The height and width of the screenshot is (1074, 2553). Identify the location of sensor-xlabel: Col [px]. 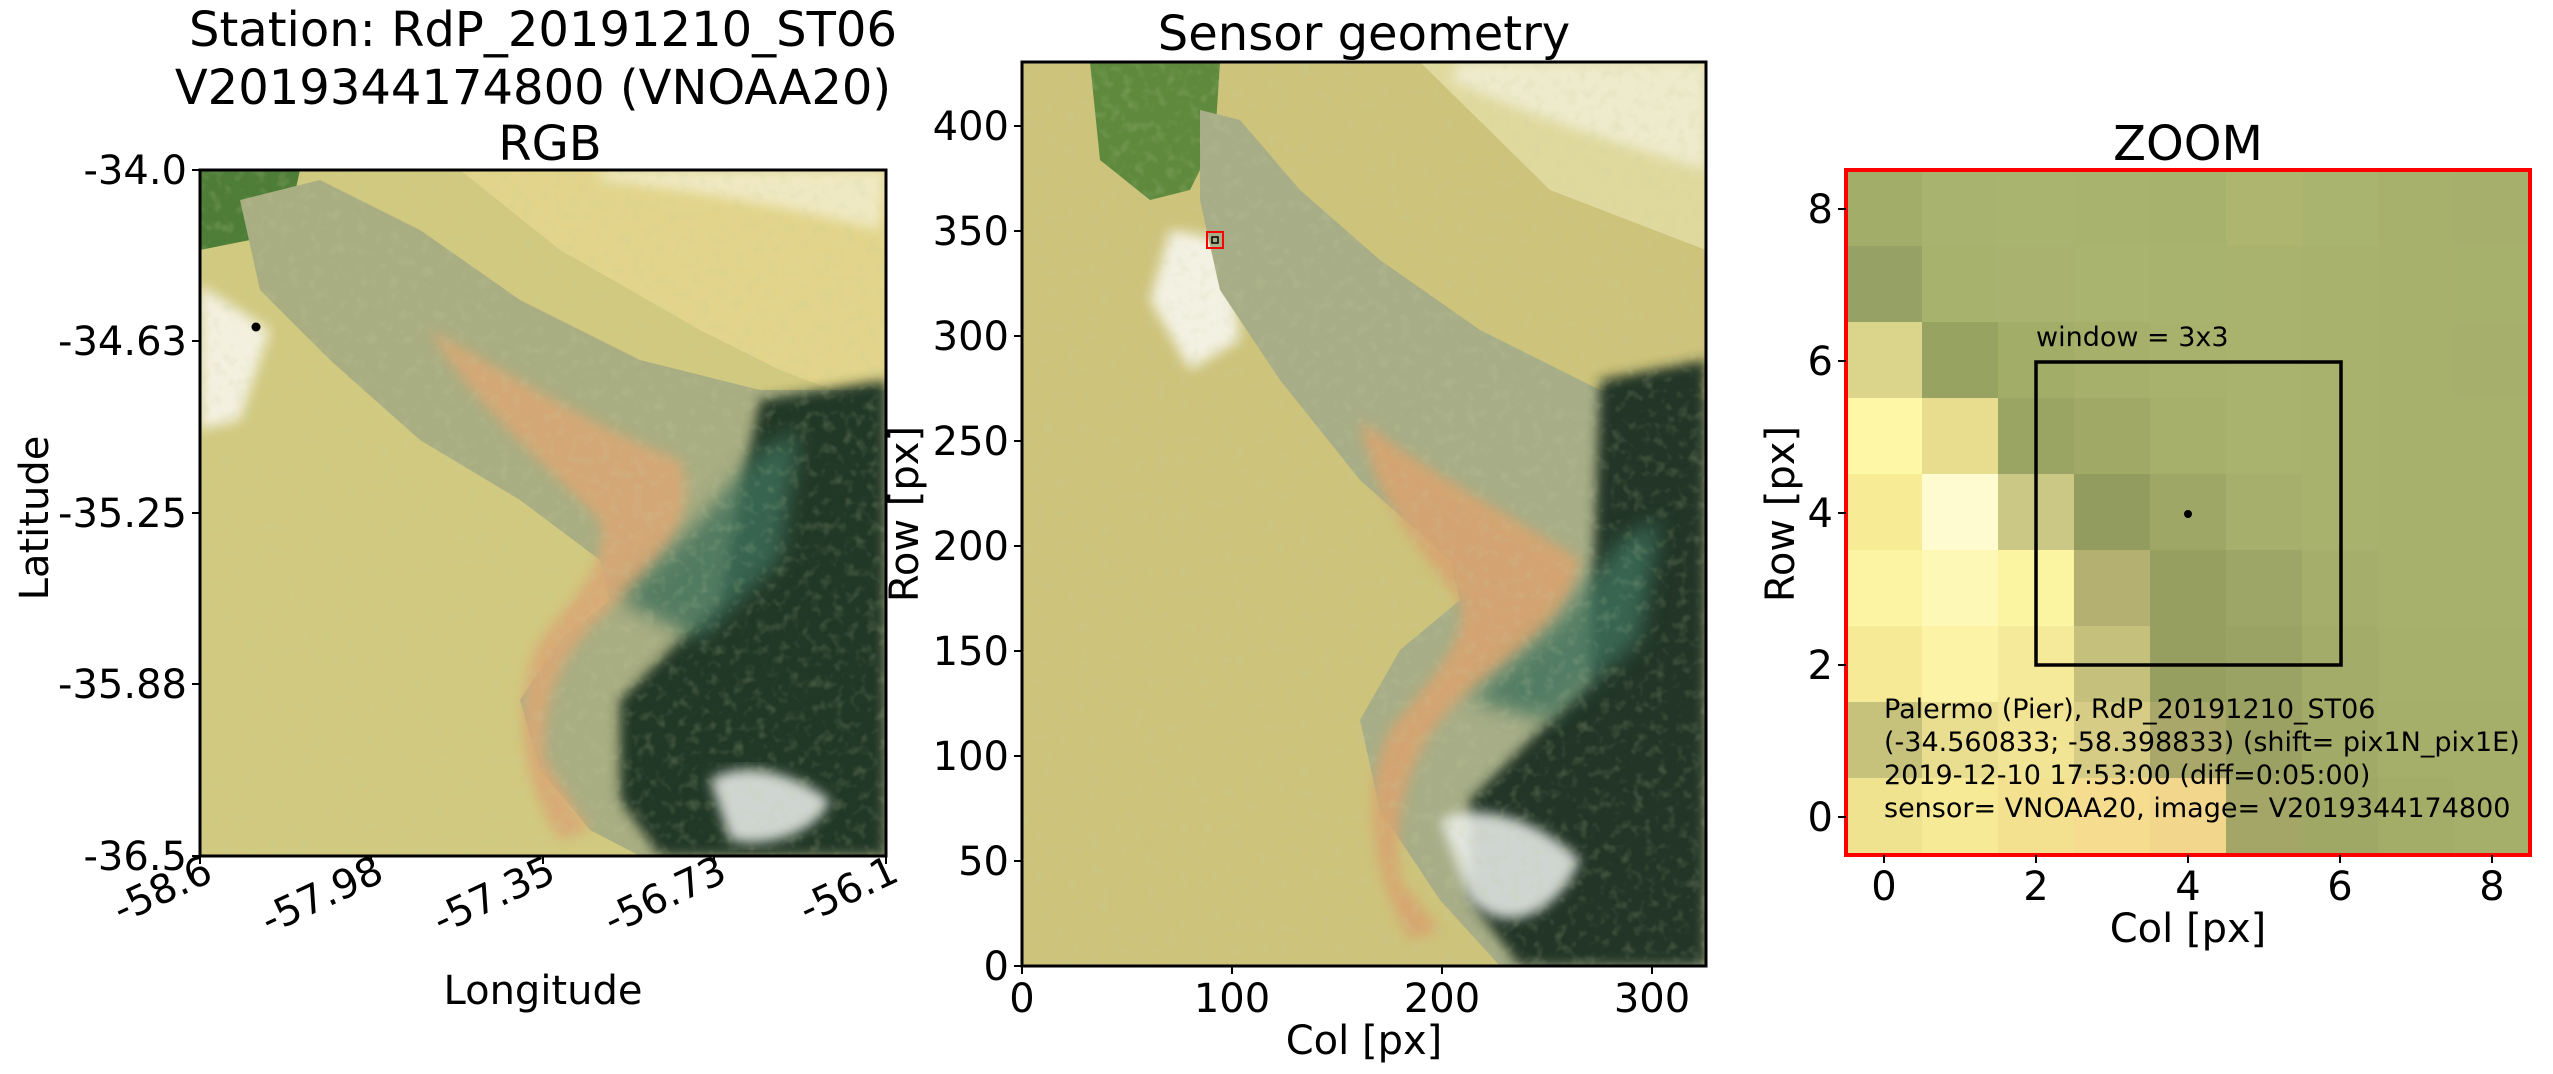
(1364, 1041).